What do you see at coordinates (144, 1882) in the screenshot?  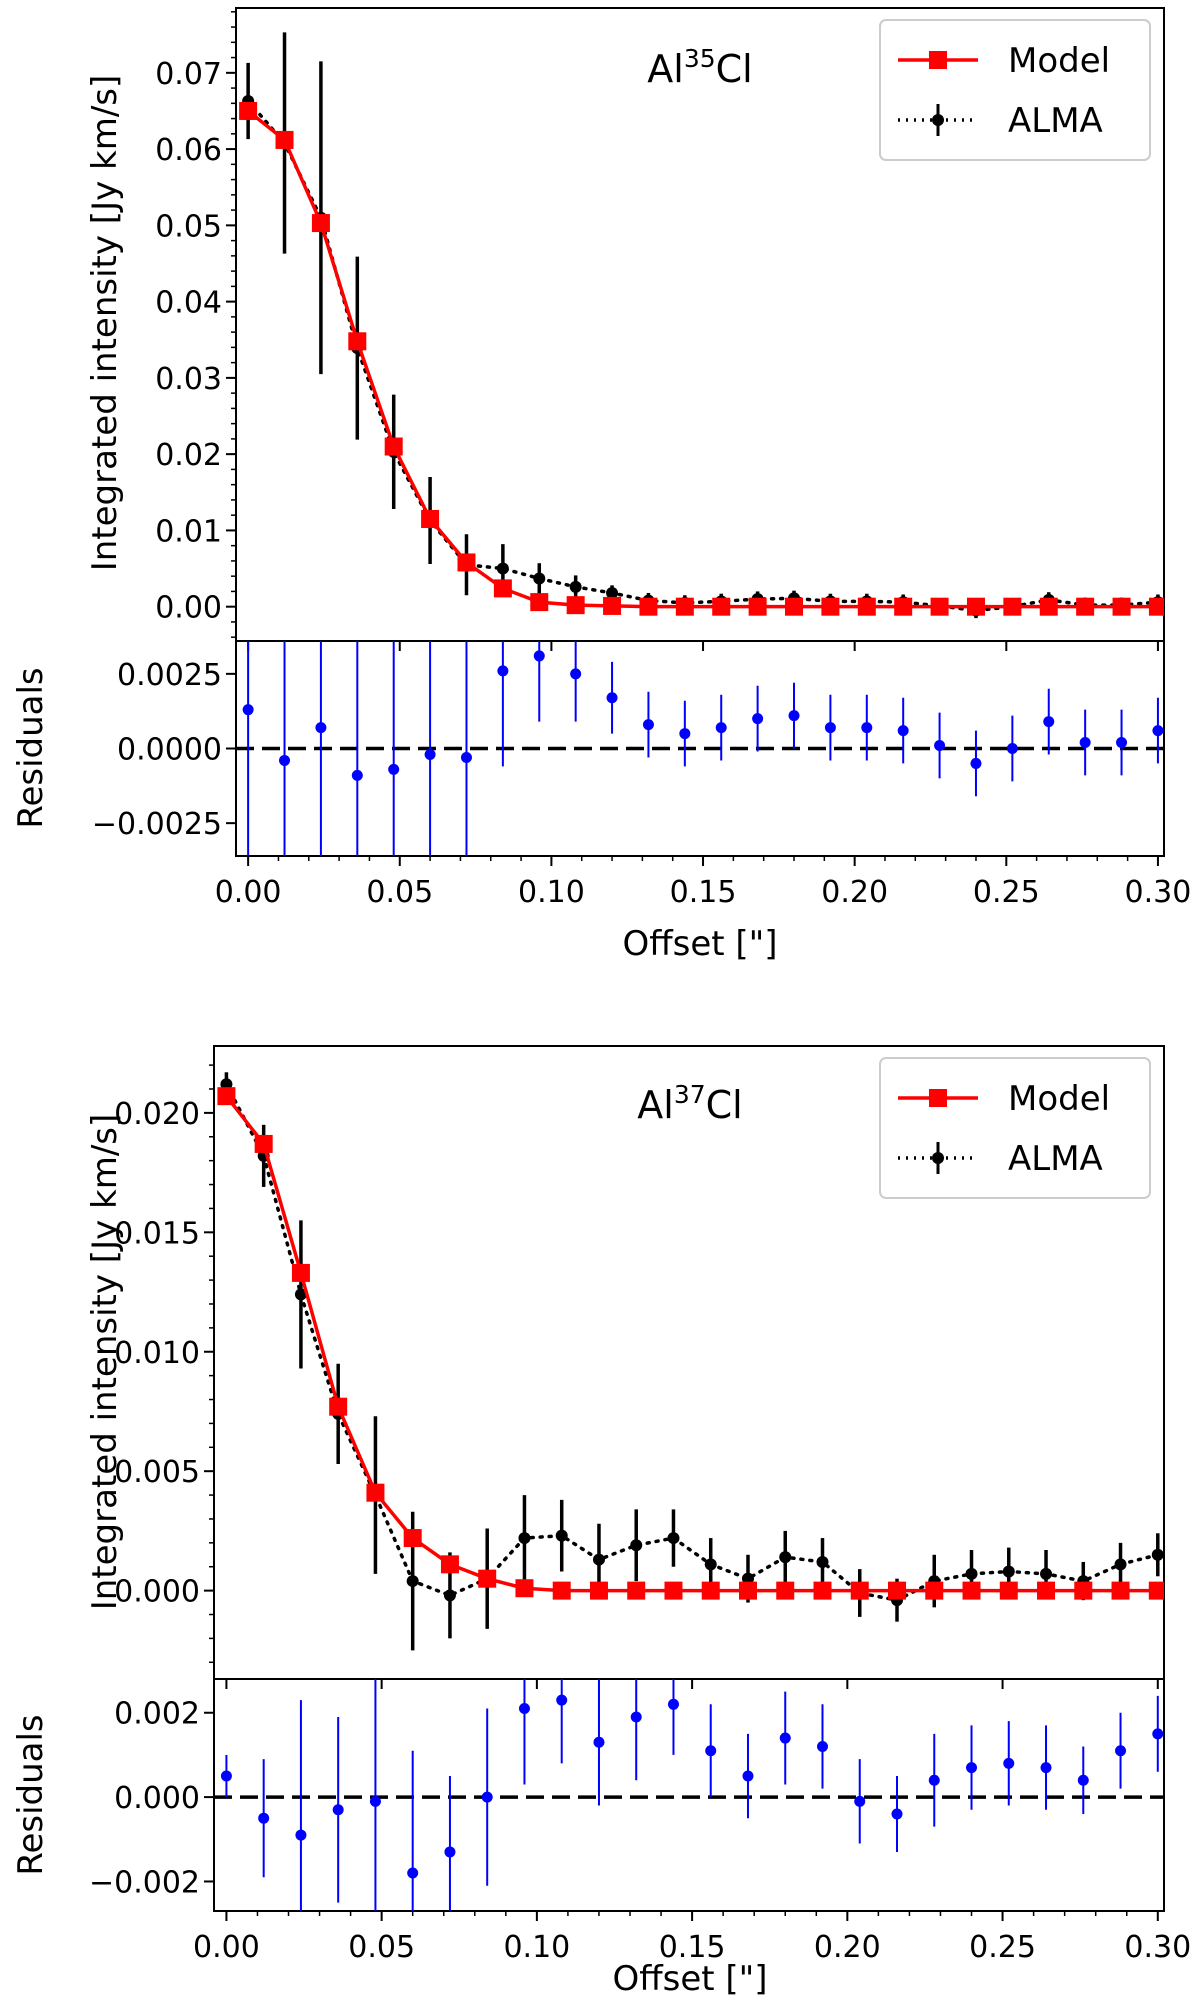 I see `residual-y-tick-label: −0.002` at bounding box center [144, 1882].